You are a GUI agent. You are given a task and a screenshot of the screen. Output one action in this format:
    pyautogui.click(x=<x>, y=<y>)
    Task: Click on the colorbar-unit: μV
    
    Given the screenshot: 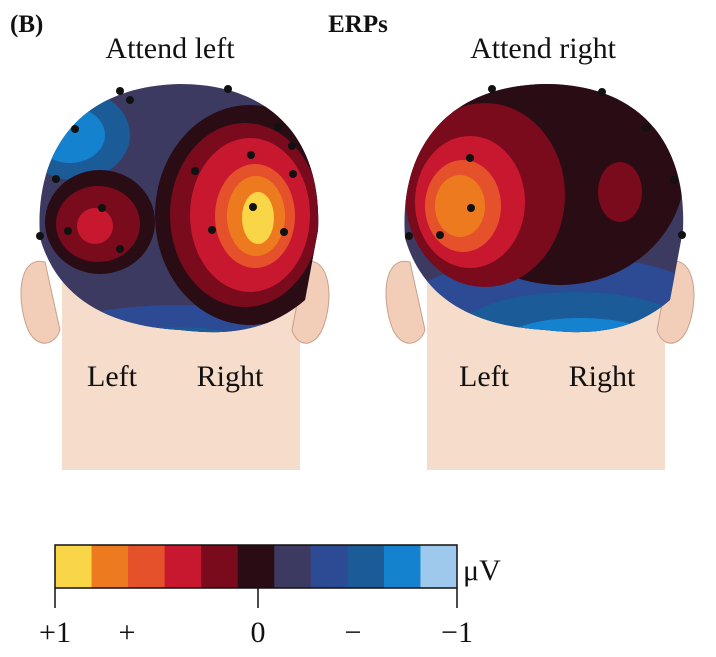 What is the action you would take?
    pyautogui.click(x=482, y=570)
    